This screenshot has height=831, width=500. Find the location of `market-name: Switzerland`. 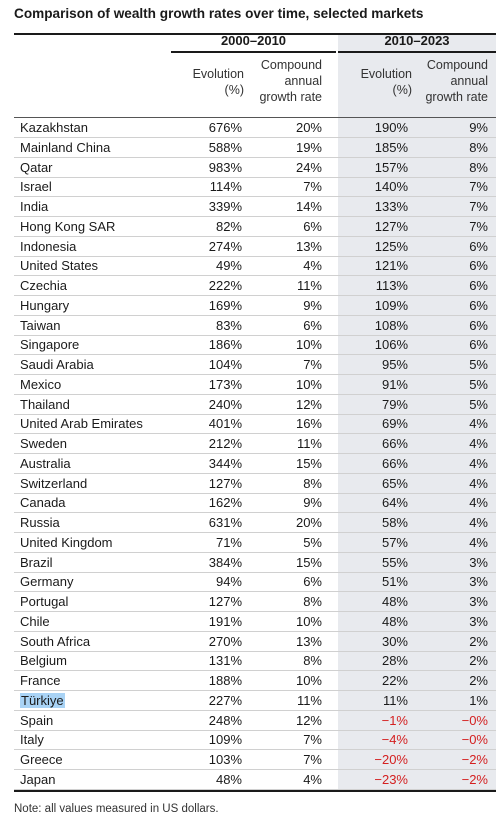

market-name: Switzerland is located at coordinates (54, 483).